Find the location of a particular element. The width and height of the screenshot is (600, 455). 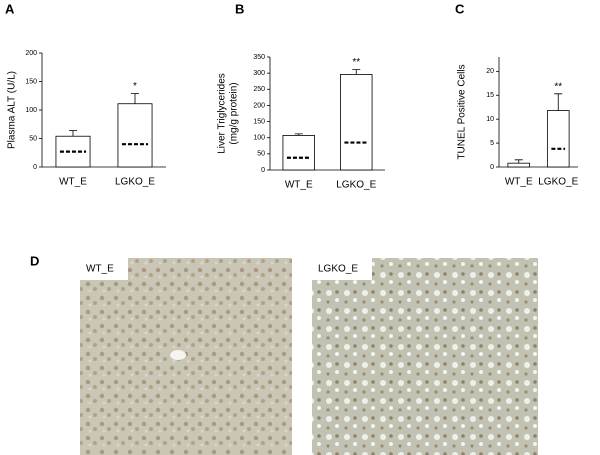

y-tick-label: 350 is located at coordinates (259, 57).